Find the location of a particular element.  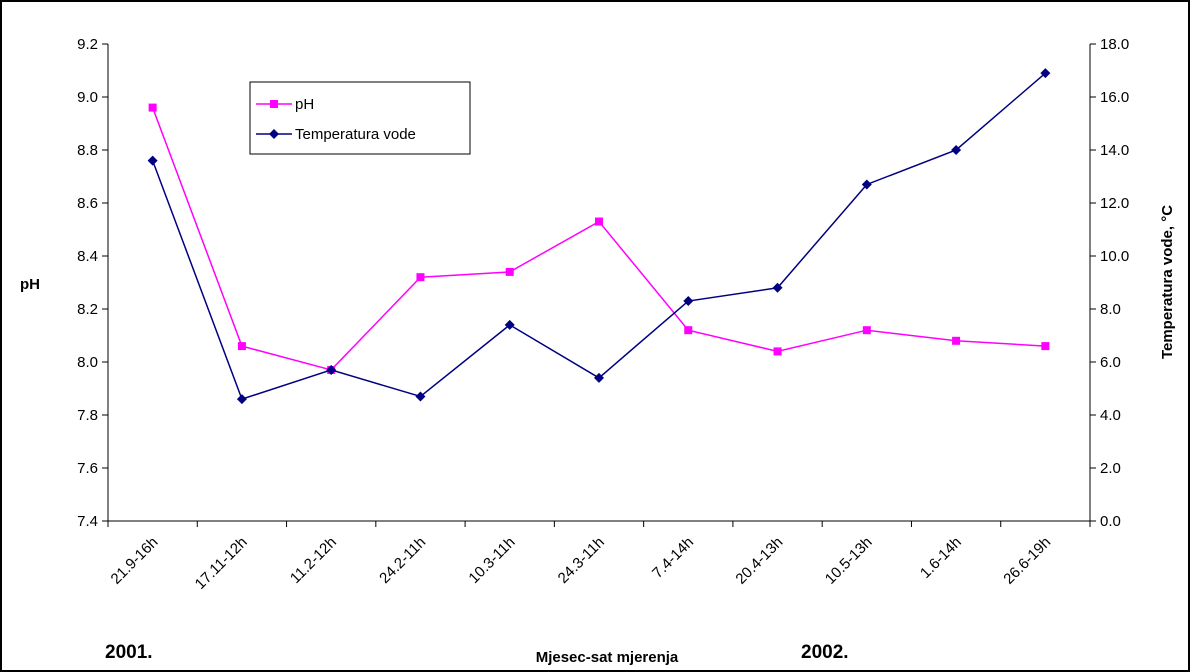

x-tick-label: 26.6-19h is located at coordinates (1027, 561).